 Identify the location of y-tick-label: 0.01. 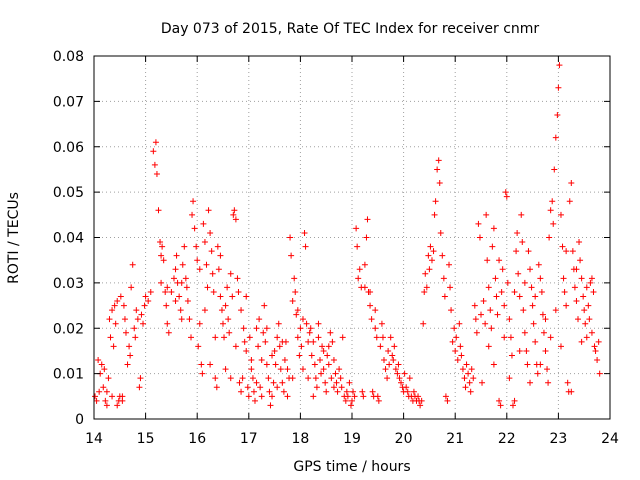
(68, 375).